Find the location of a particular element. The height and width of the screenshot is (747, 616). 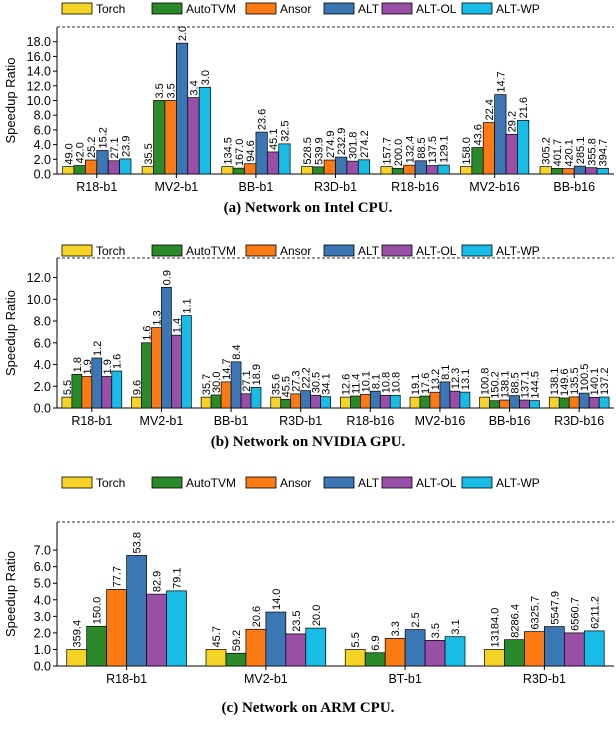

data-label-bt-b1-alt-wp: 3.1 is located at coordinates (456, 626).